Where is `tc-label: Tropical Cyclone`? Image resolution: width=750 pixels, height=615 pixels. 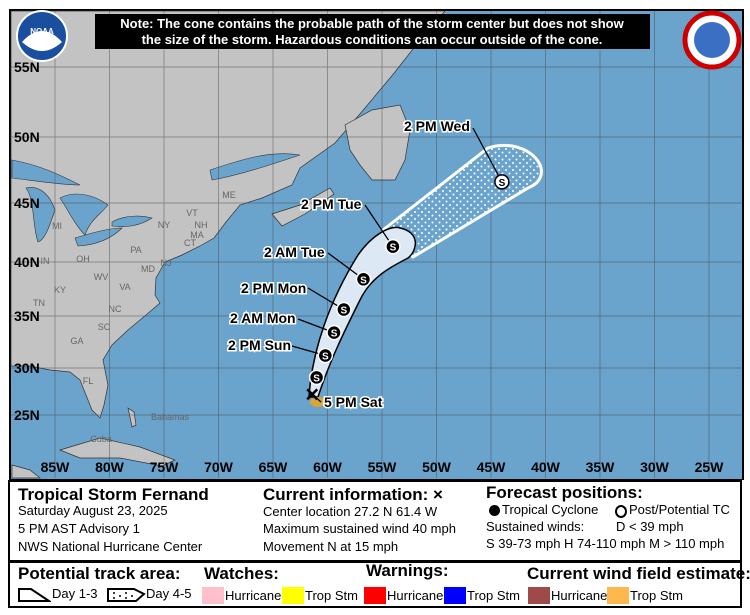 tc-label: Tropical Cyclone is located at coordinates (550, 509).